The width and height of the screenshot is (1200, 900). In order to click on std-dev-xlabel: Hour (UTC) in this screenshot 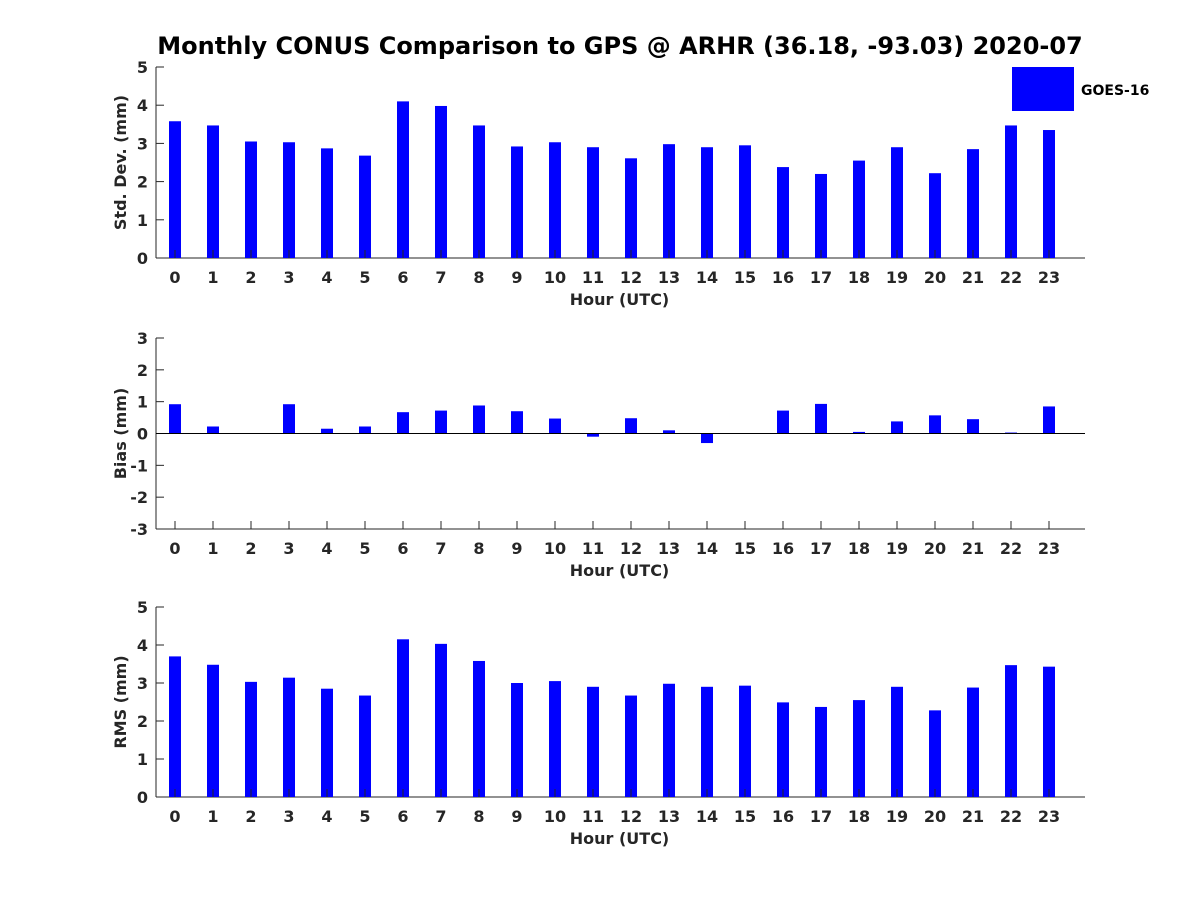, I will do `click(620, 299)`.